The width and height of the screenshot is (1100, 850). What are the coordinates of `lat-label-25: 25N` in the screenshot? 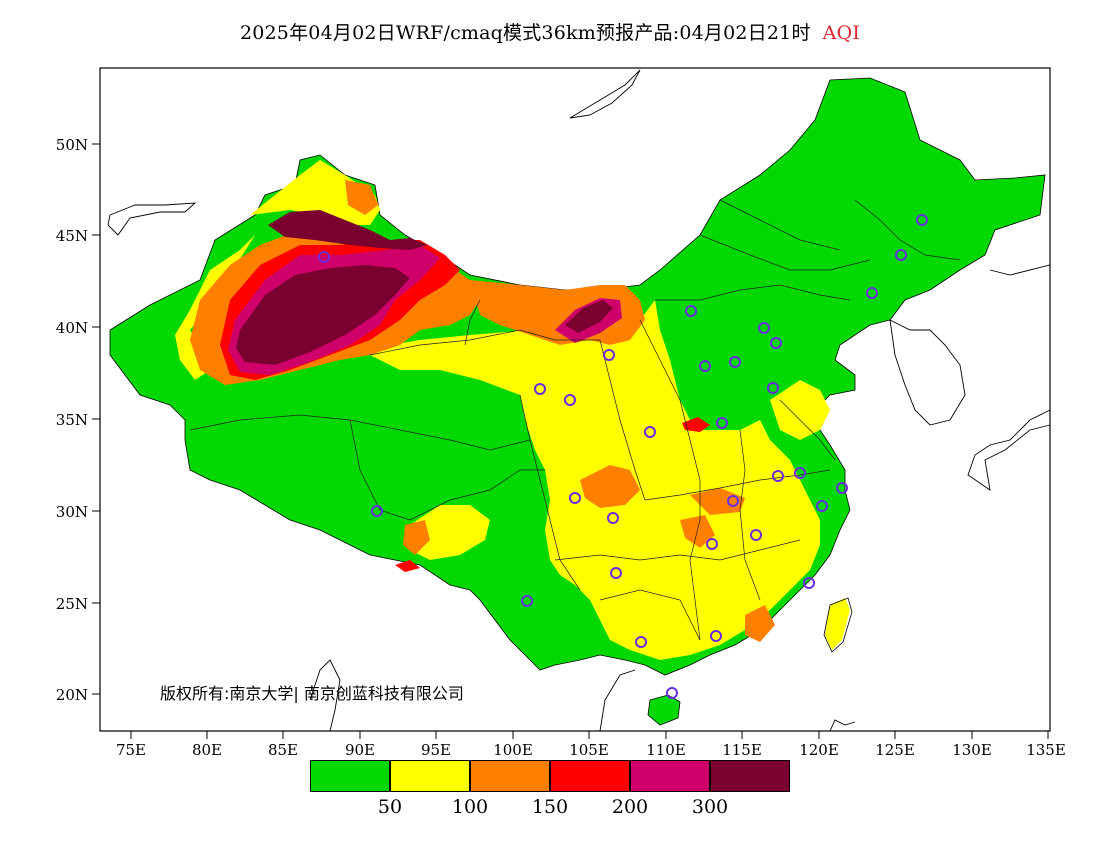 It's located at (72, 604).